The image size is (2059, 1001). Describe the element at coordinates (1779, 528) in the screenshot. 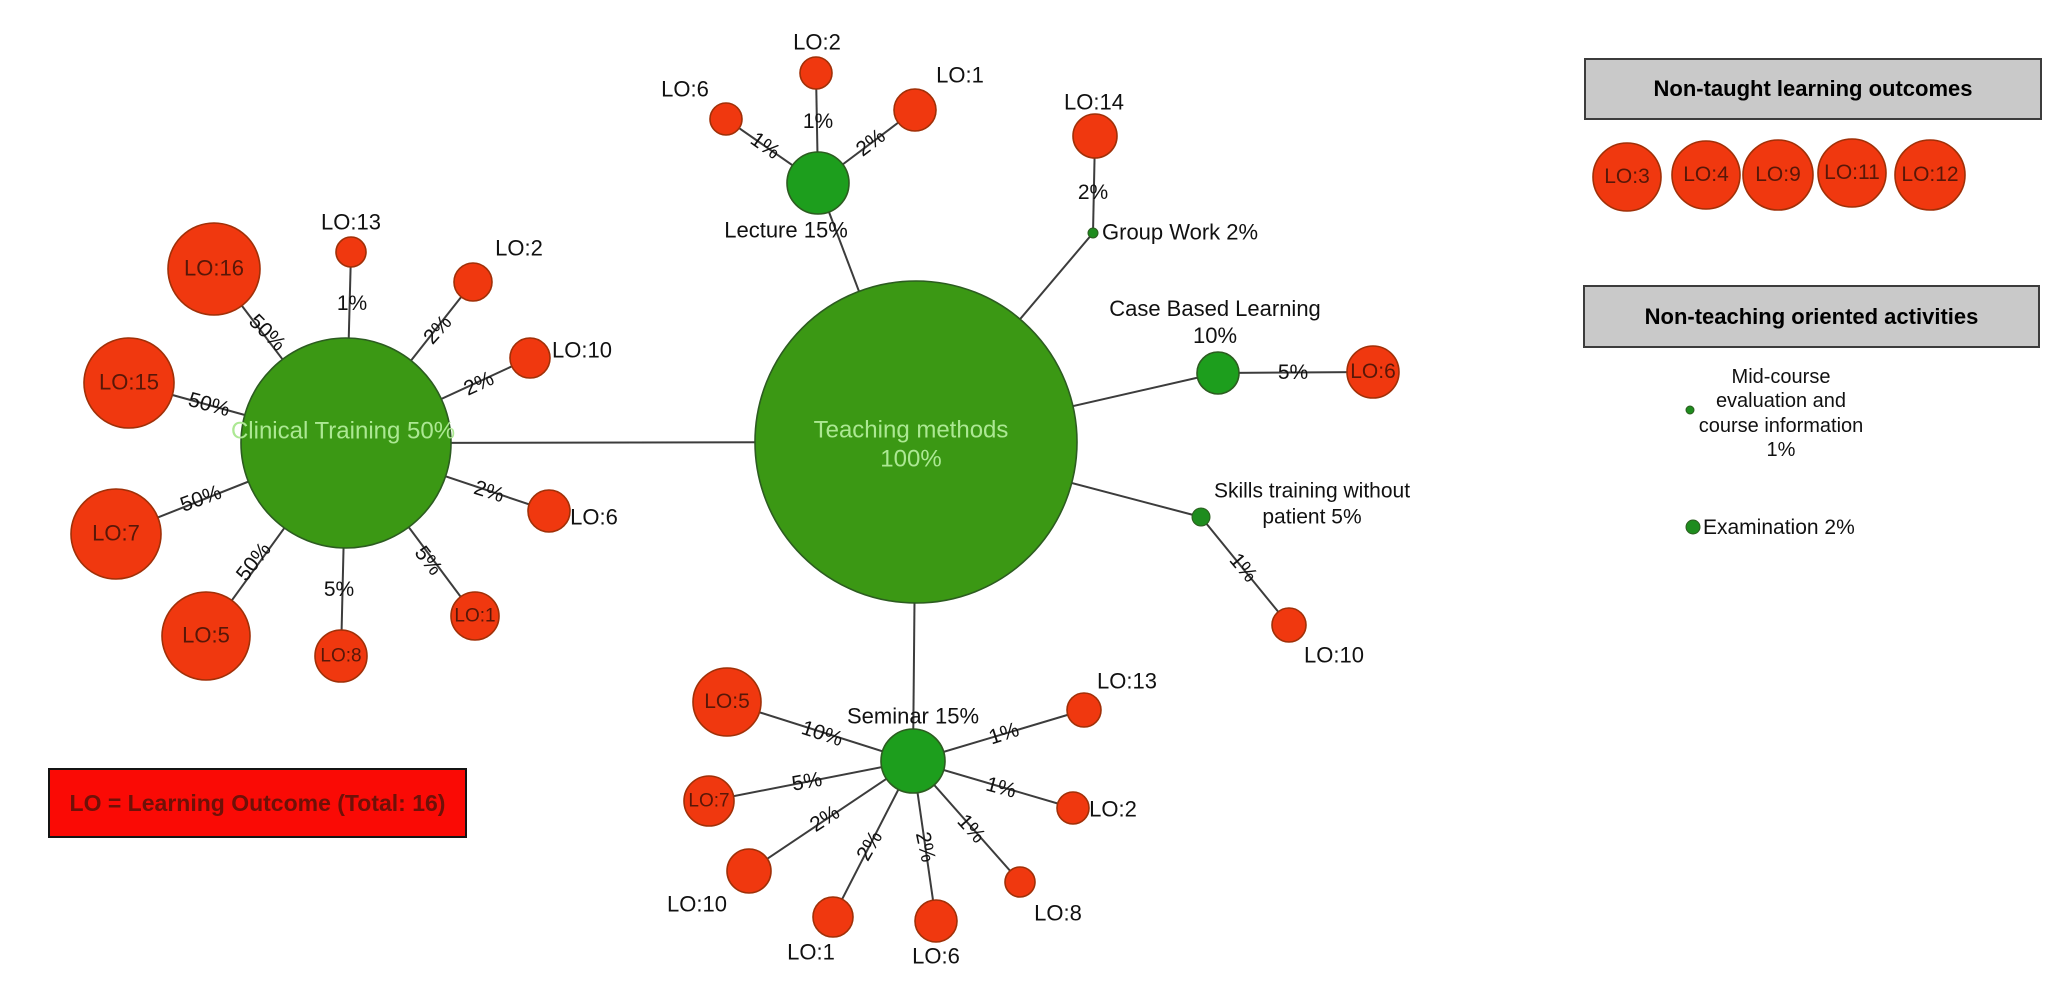

I see `examination-caption: Examination 2%` at that location.